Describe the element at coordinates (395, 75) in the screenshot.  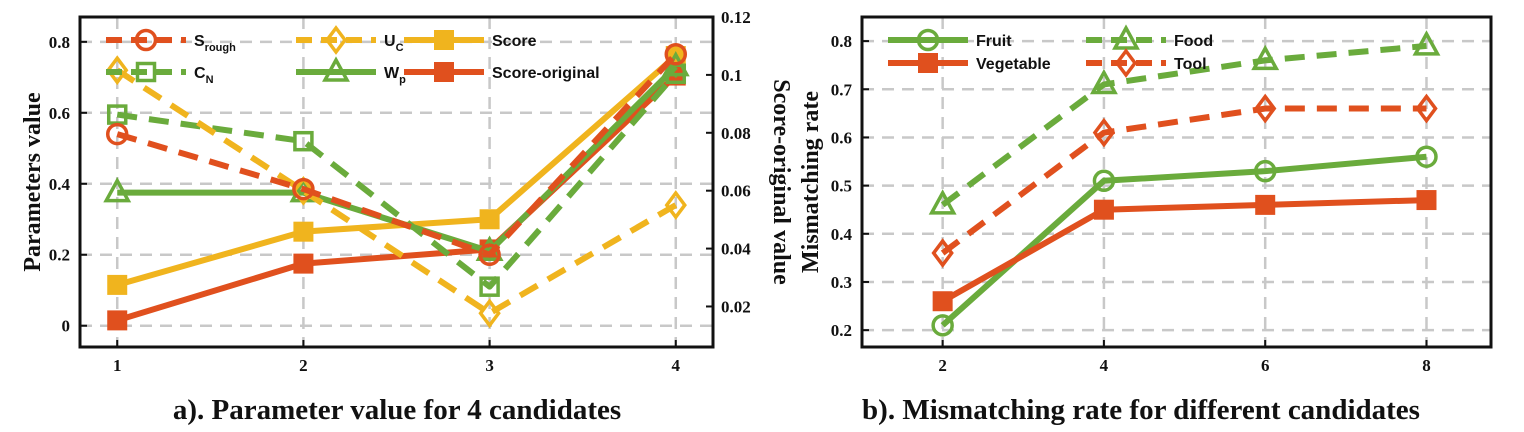
I see `chart-a-legend-label: Wp` at that location.